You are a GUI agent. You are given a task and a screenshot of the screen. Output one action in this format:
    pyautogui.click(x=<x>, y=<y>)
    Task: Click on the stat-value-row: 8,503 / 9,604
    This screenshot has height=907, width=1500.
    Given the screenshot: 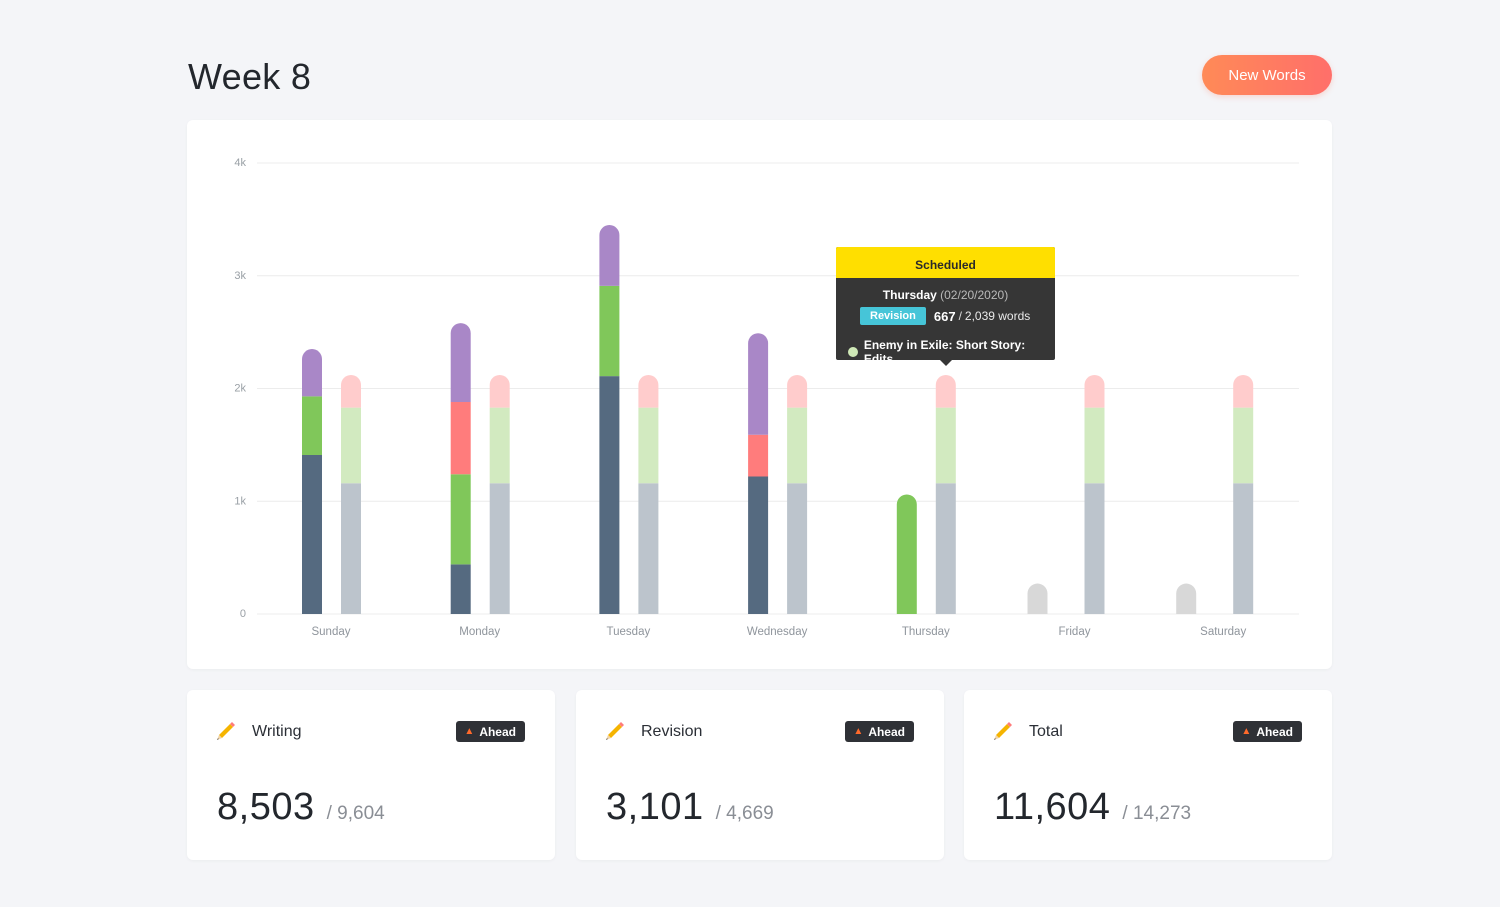 What is the action you would take?
    pyautogui.click(x=301, y=807)
    